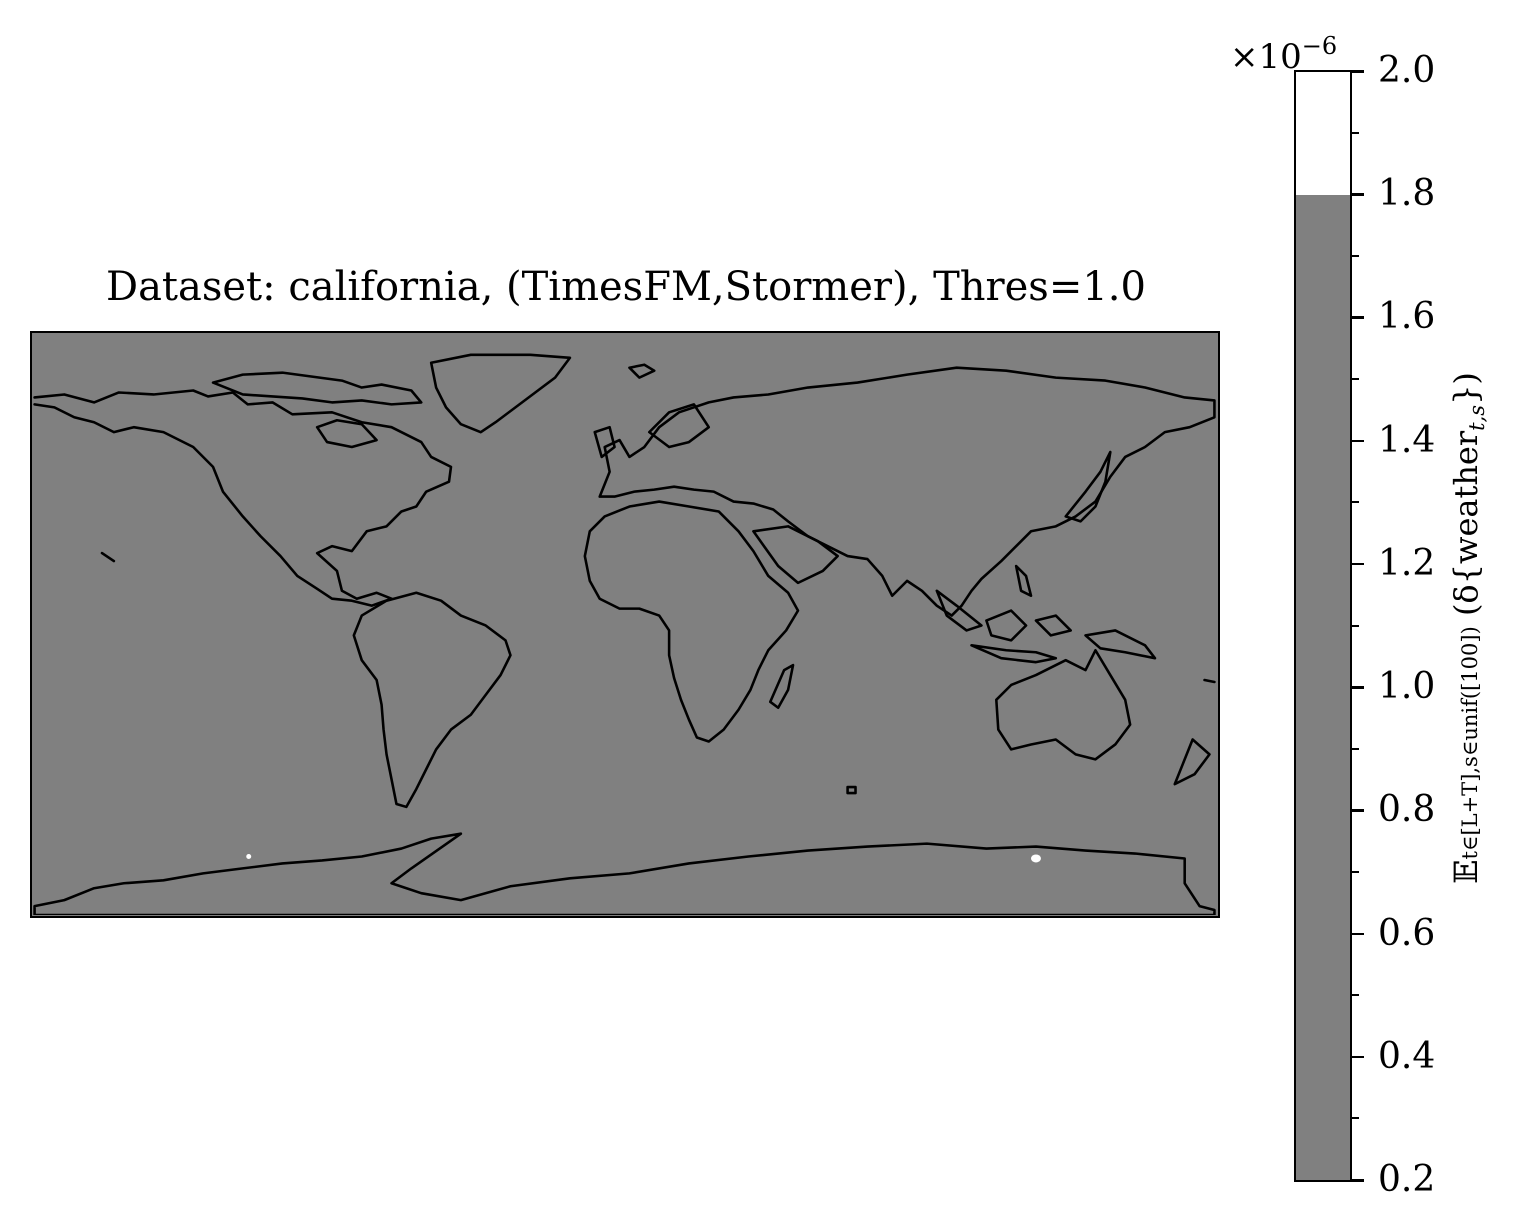 The height and width of the screenshot is (1232, 1525). I want to click on colorbar-tick-label: 2.0, so click(1407, 70).